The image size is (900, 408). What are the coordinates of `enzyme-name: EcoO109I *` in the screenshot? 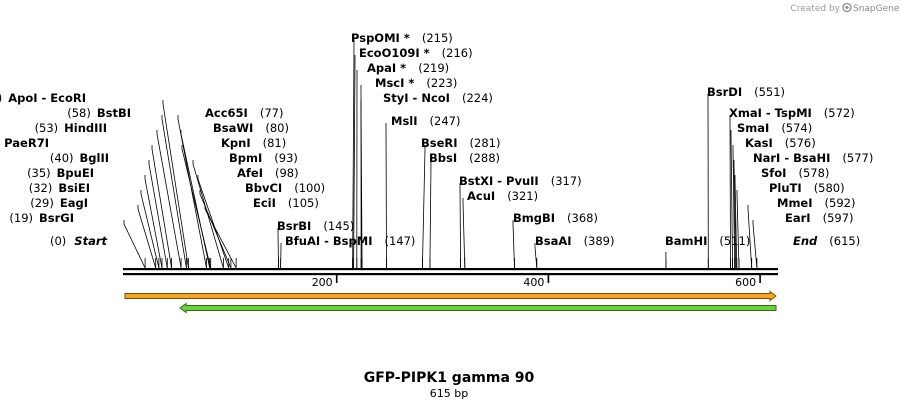 It's located at (394, 53).